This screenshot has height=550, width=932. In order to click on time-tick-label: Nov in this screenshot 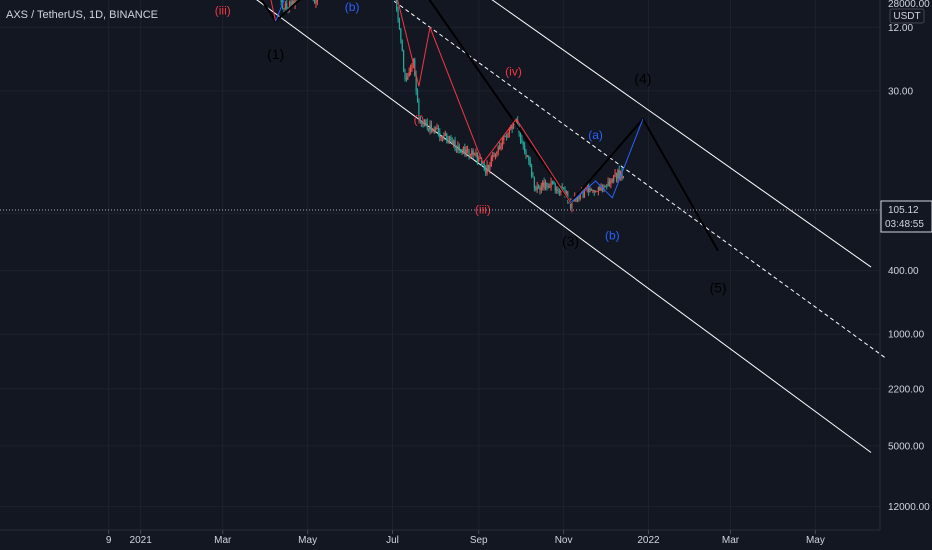, I will do `click(564, 540)`.